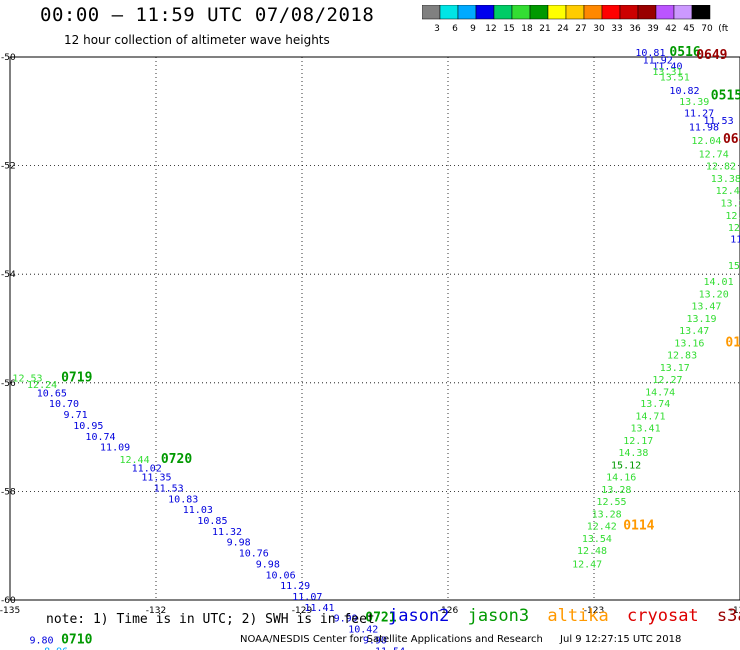 The height and width of the screenshot is (650, 740). I want to click on wave-height-label: 14.74, so click(660, 392).